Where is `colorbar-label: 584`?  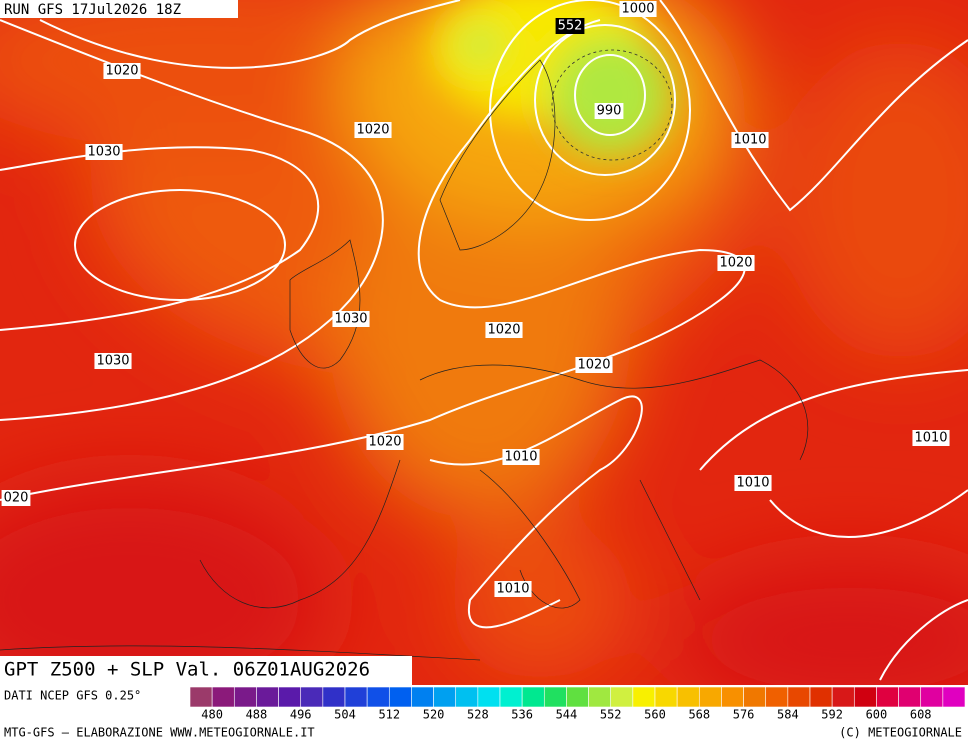 colorbar-label: 584 is located at coordinates (788, 715).